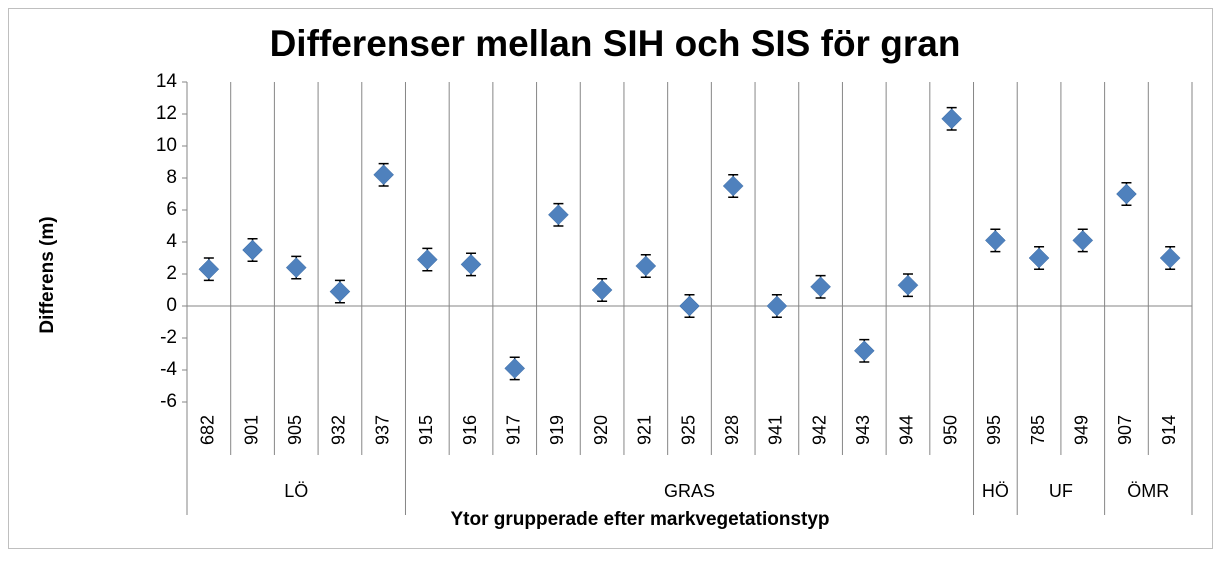 Image resolution: width=1221 pixels, height=561 pixels. I want to click on y-tick-label: -6, so click(168, 401).